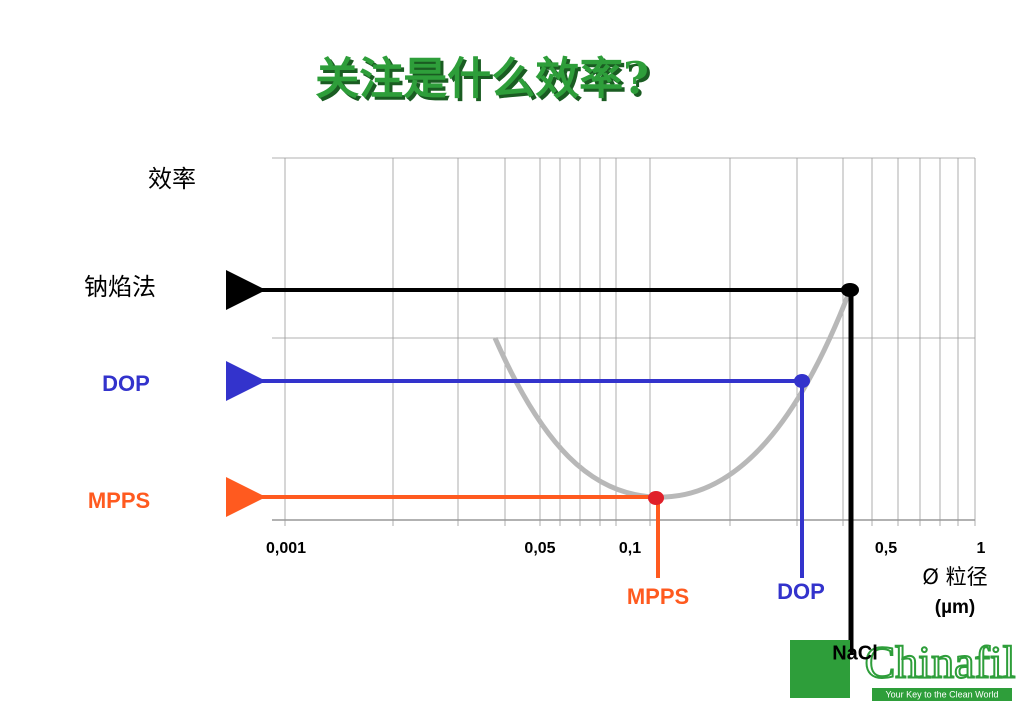  What do you see at coordinates (855, 653) in the screenshot?
I see `particle-label: NaCl` at bounding box center [855, 653].